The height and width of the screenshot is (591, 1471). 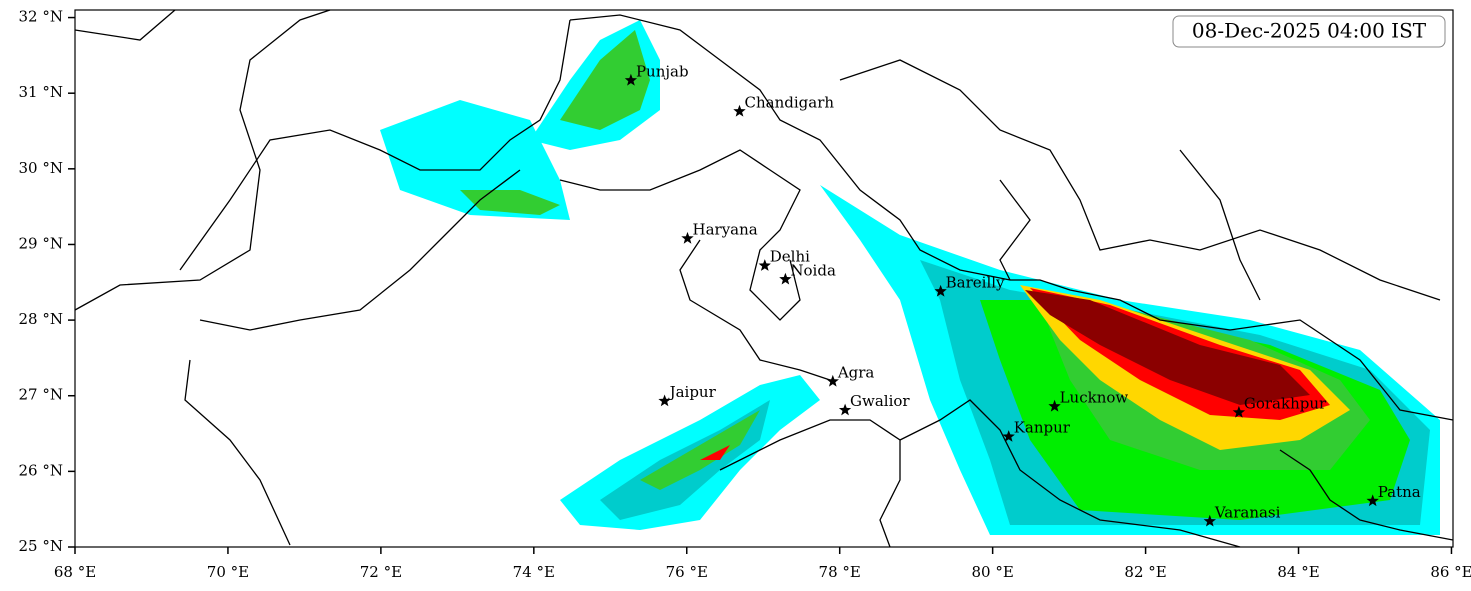 I want to click on city-label: Delhi, so click(x=790, y=257).